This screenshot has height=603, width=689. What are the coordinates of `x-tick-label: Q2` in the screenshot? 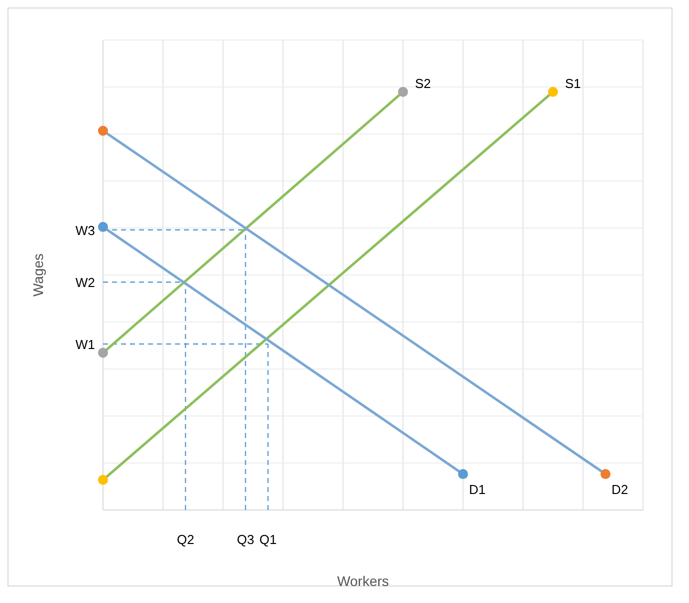 It's located at (185, 539).